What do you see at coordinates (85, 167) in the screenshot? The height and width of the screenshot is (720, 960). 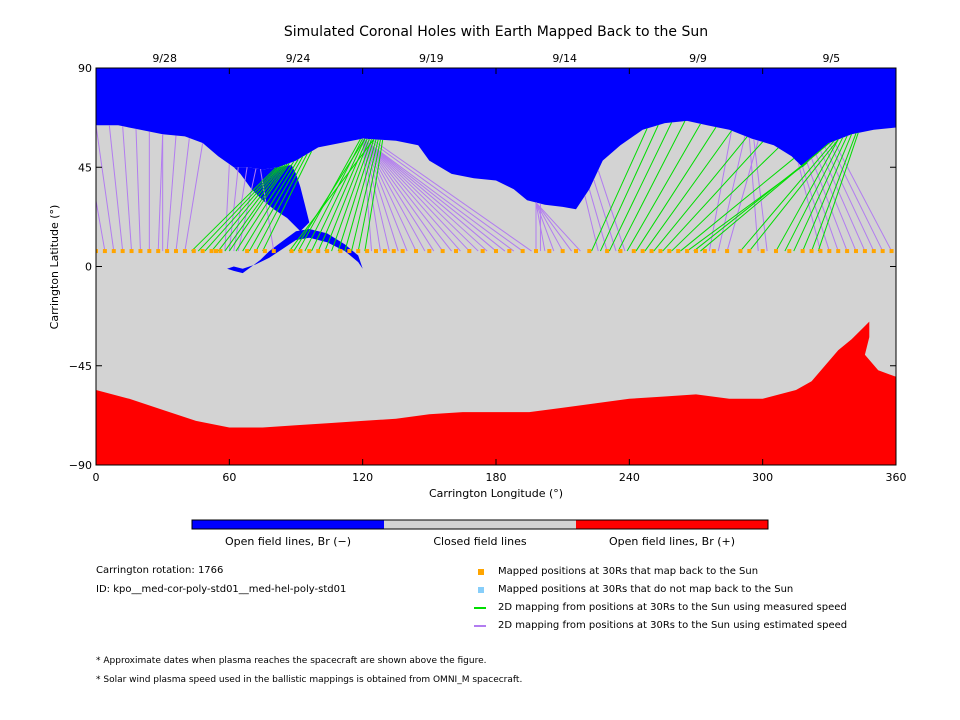 I see `y-tick-label: 45` at bounding box center [85, 167].